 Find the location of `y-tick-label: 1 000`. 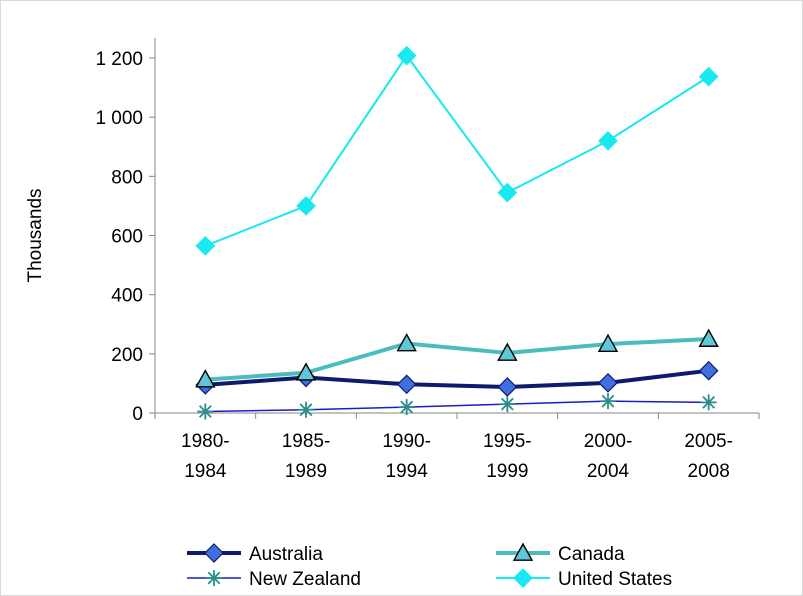

y-tick-label: 1 000 is located at coordinates (119, 118).